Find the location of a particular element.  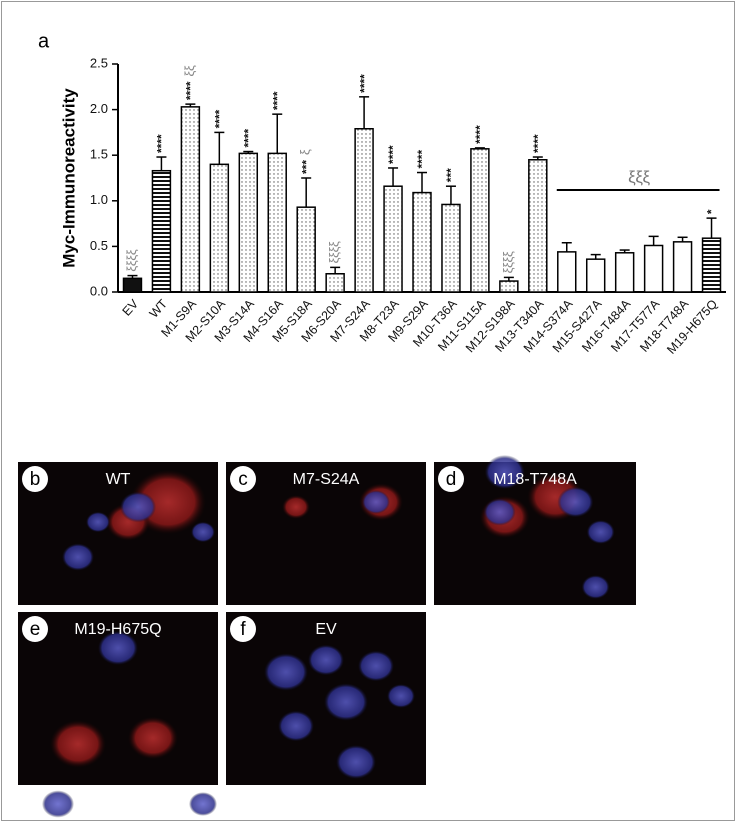

panel-letter: f is located at coordinates (243, 629).